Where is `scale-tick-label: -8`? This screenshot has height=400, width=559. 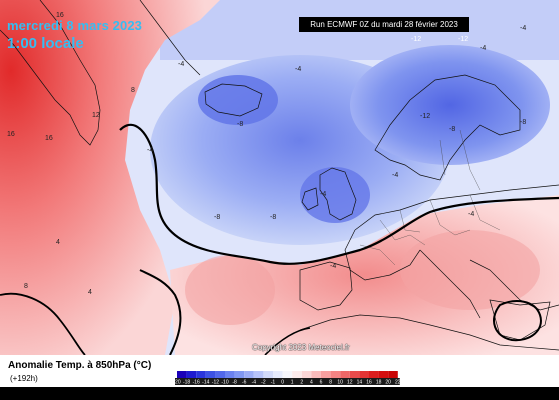
scale-tick-label: -8 is located at coordinates (234, 383).